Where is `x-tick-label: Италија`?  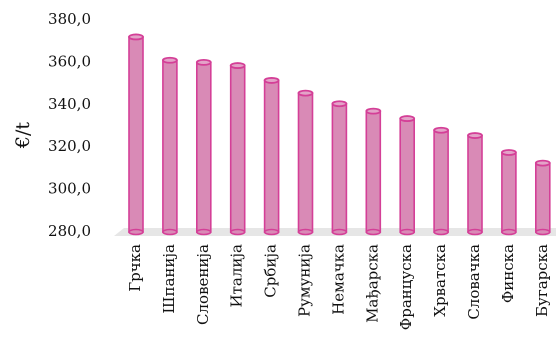
x-tick-label: Италија is located at coordinates (237, 275).